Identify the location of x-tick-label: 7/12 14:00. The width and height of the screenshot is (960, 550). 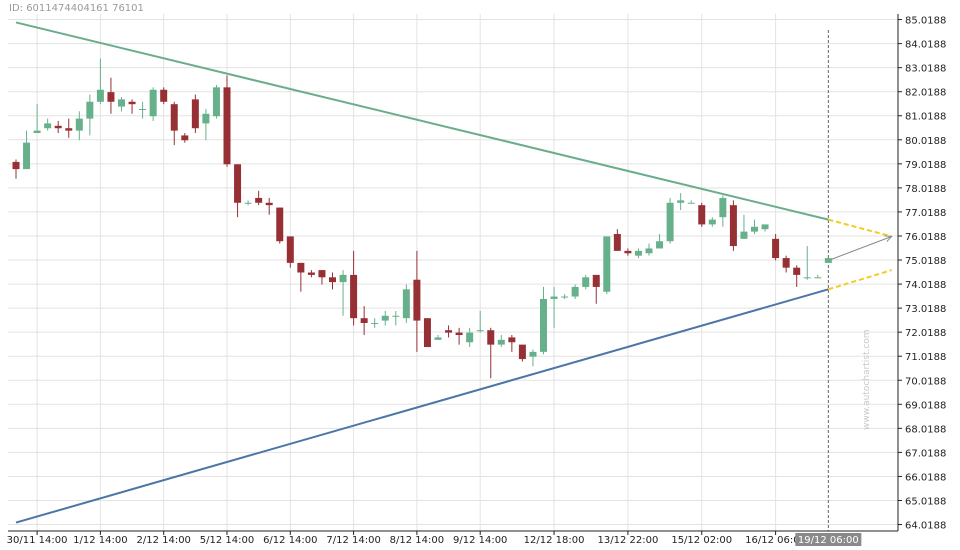
(353, 540).